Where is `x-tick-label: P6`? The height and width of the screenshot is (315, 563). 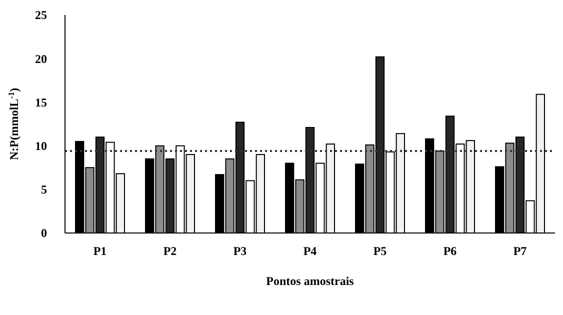
x-tick-label: P6 is located at coordinates (450, 251).